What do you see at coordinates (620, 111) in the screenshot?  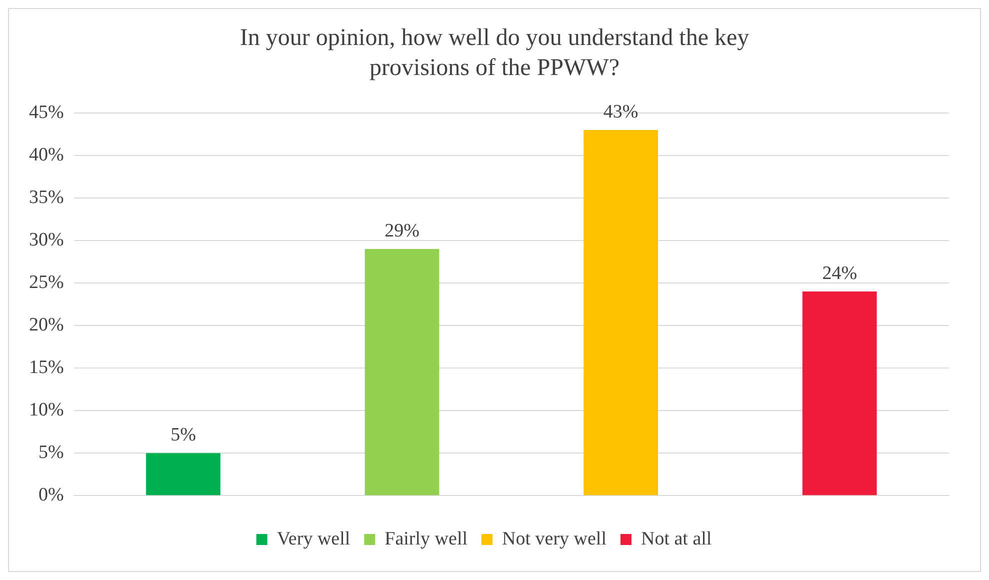 I see `data-label: 43%` at bounding box center [620, 111].